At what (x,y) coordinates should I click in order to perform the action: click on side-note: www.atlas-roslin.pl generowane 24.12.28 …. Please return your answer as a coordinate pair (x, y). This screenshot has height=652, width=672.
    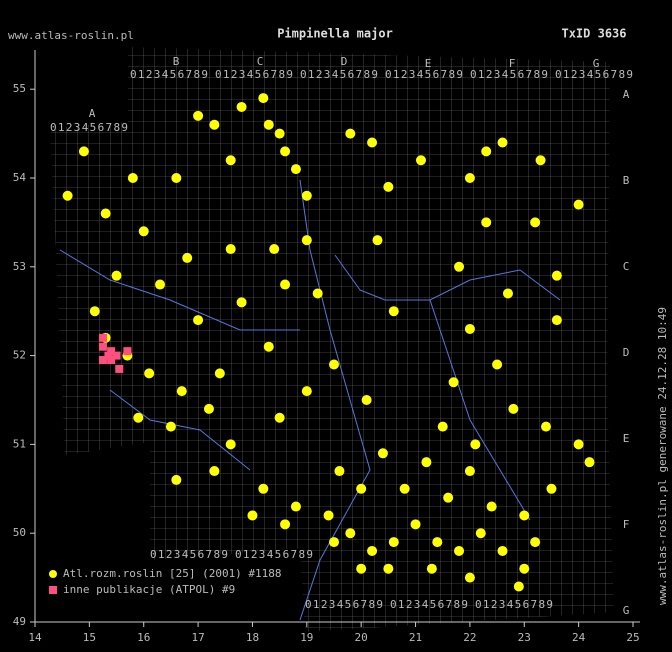
    Looking at the image, I should click on (662, 456).